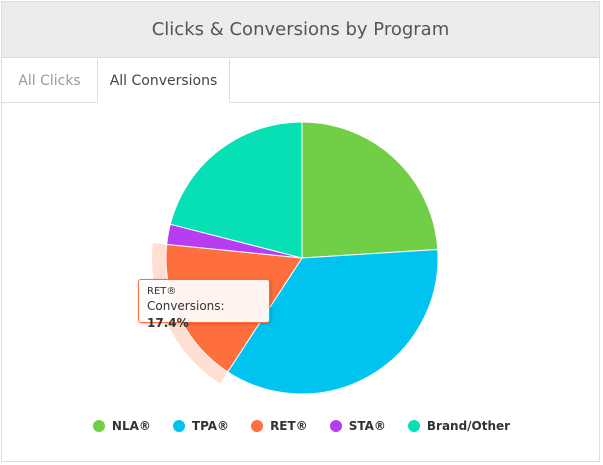  I want to click on legend-label: NLA®, so click(131, 426).